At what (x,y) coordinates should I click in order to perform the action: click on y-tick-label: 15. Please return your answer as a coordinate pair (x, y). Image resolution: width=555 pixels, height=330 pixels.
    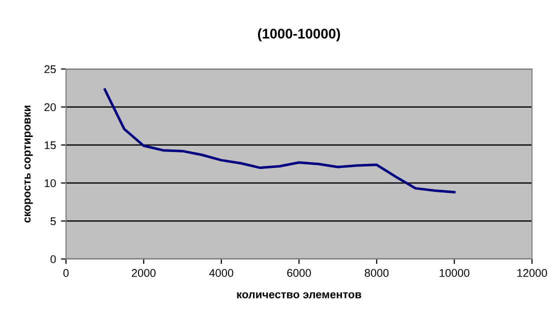
    Looking at the image, I should click on (50, 145).